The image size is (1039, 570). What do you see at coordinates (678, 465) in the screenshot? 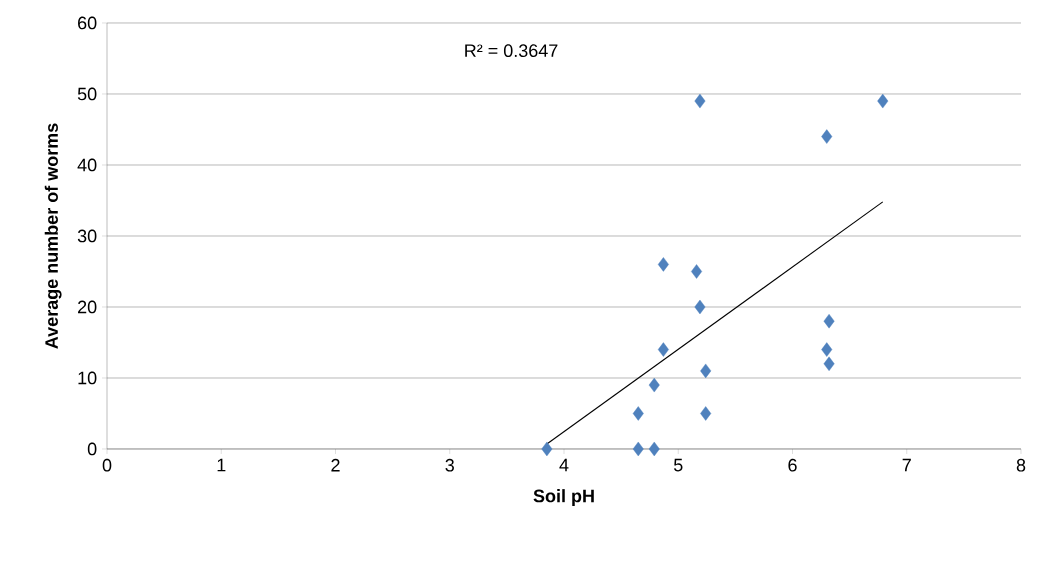
I see `x-tick-label: 5` at bounding box center [678, 465].